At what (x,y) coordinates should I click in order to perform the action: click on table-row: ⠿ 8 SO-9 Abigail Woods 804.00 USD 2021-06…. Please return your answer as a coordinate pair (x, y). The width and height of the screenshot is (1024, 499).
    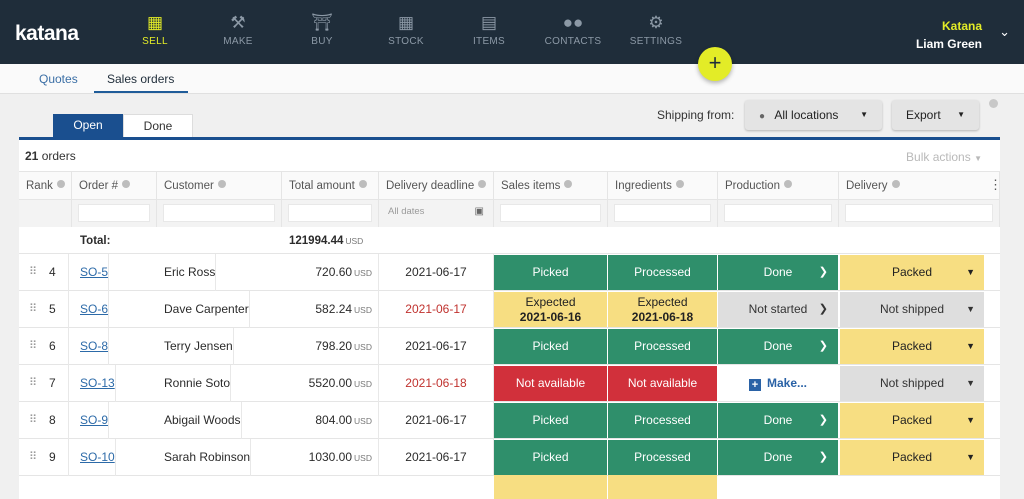
    Looking at the image, I should click on (509, 420).